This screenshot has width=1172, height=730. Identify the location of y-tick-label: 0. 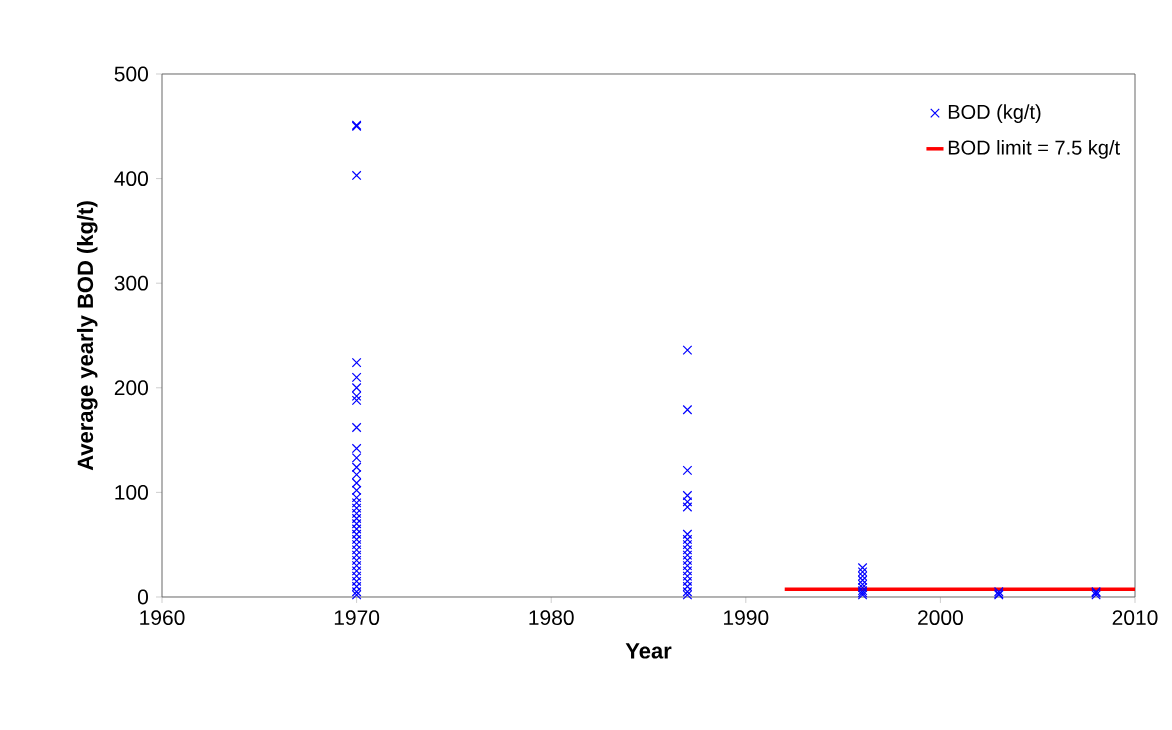
(142, 597).